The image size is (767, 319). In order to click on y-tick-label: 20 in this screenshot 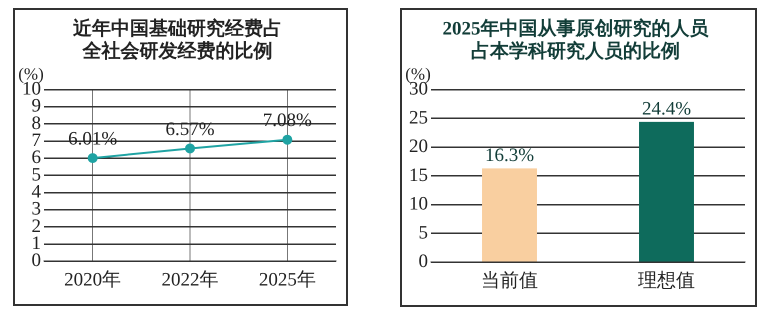, I will do `click(418, 147)`.